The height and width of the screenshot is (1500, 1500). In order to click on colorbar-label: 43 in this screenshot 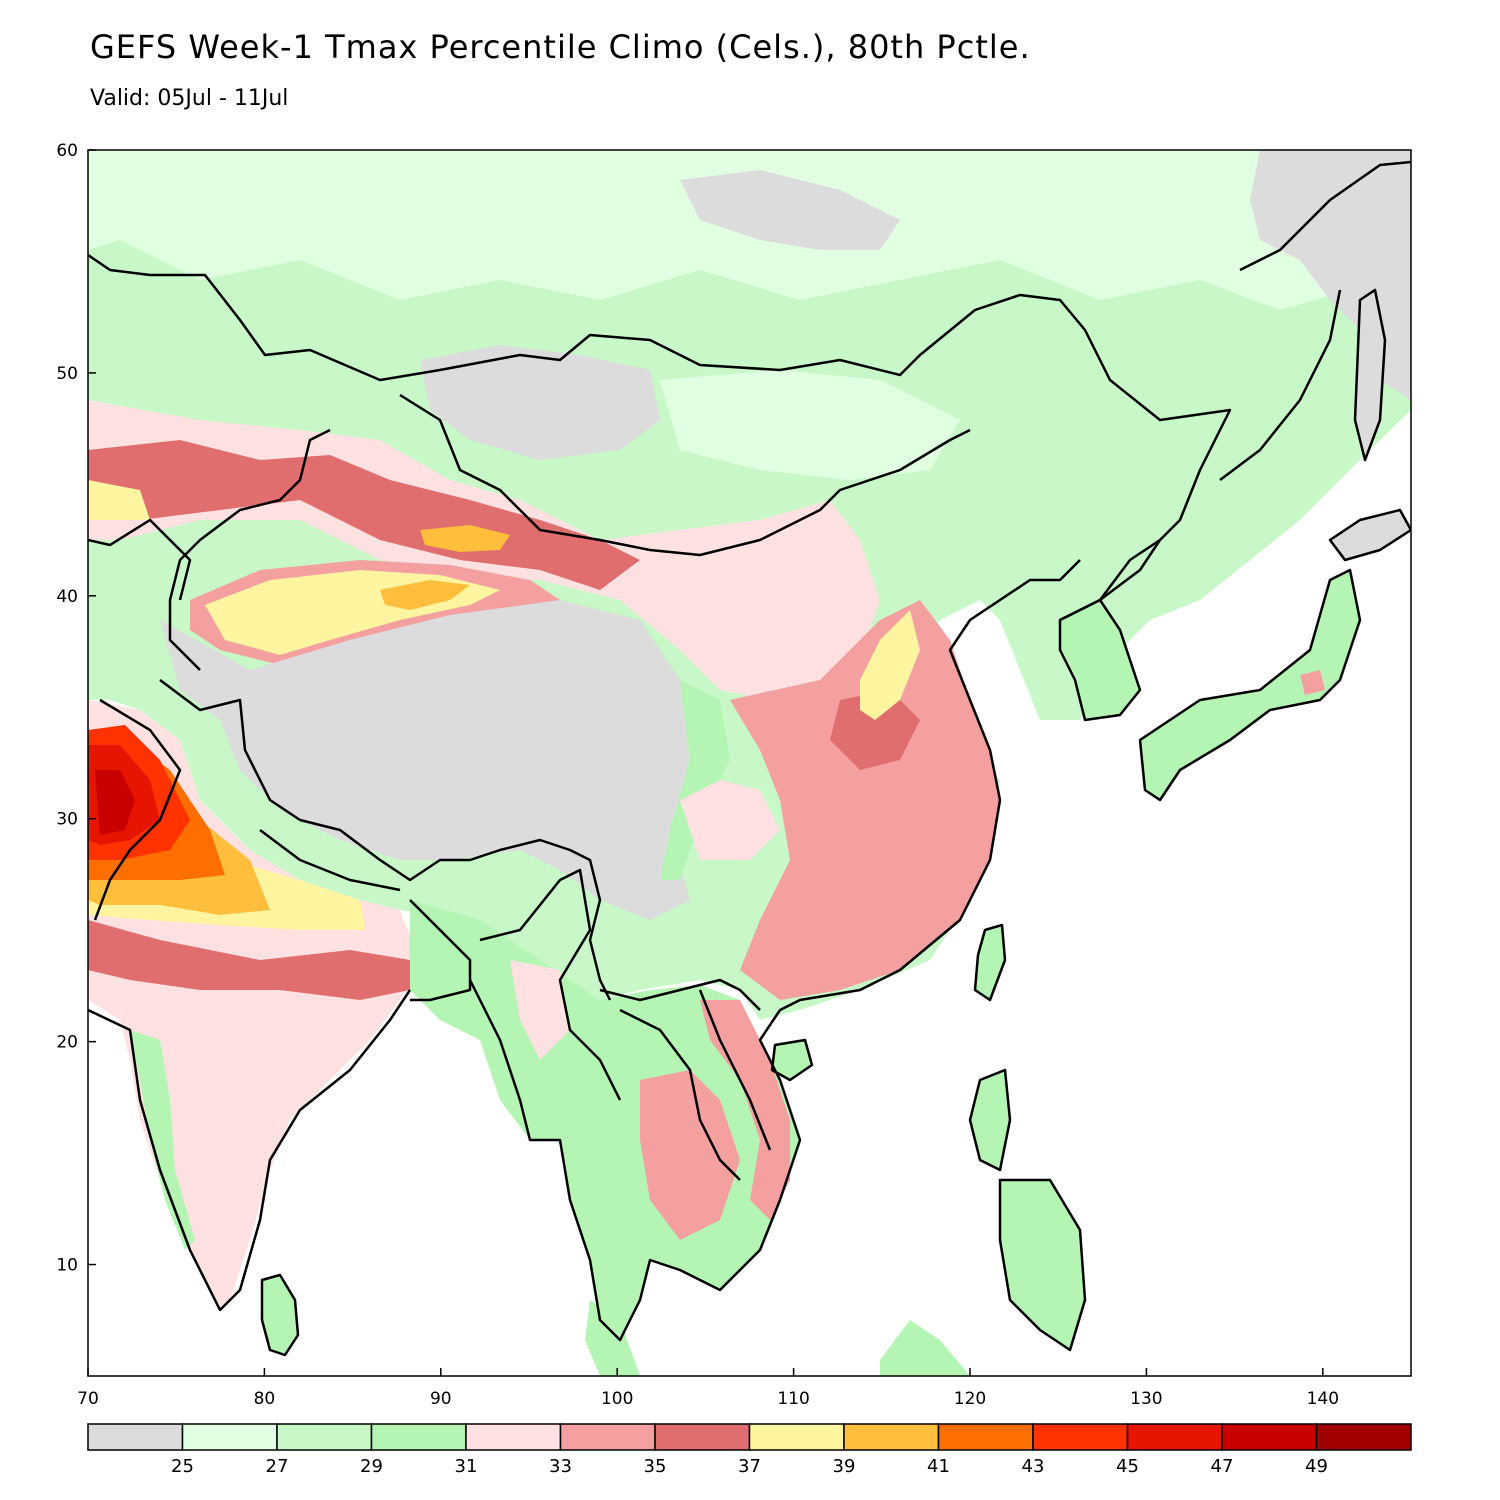, I will do `click(1033, 1466)`.